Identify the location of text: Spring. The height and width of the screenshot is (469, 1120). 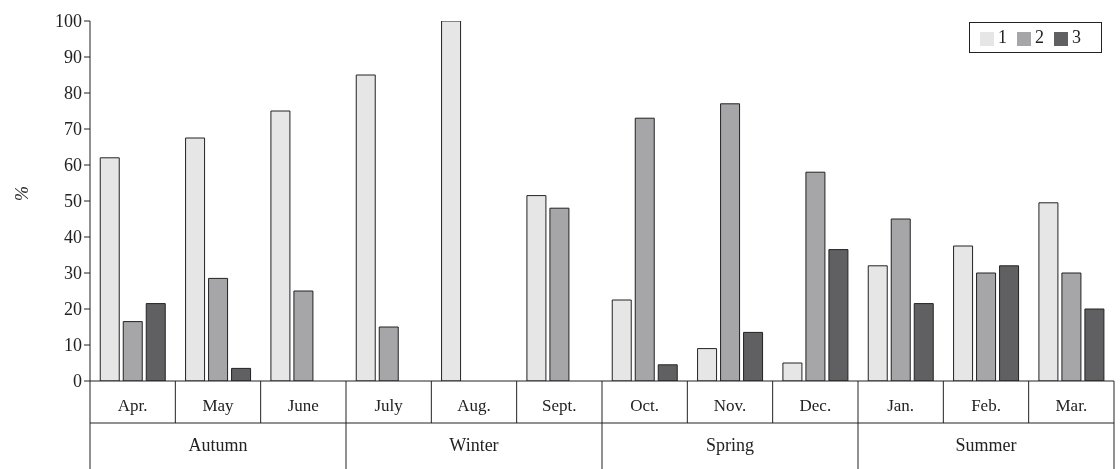
(730, 445).